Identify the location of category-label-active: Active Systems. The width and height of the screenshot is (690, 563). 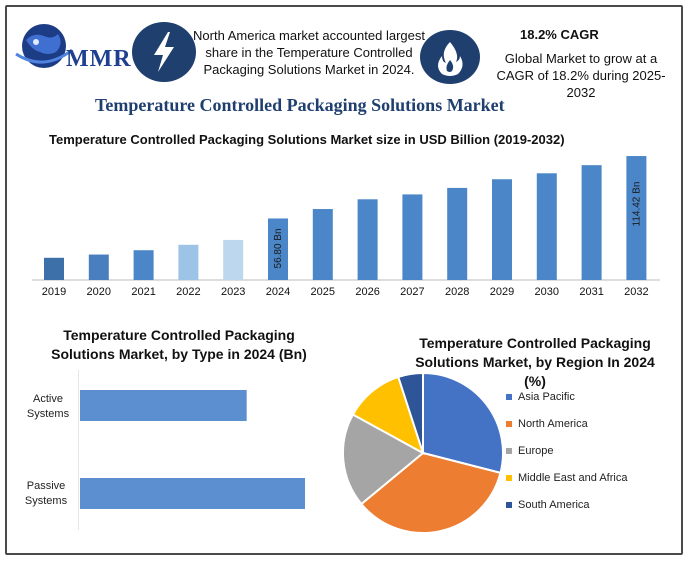
(48, 406).